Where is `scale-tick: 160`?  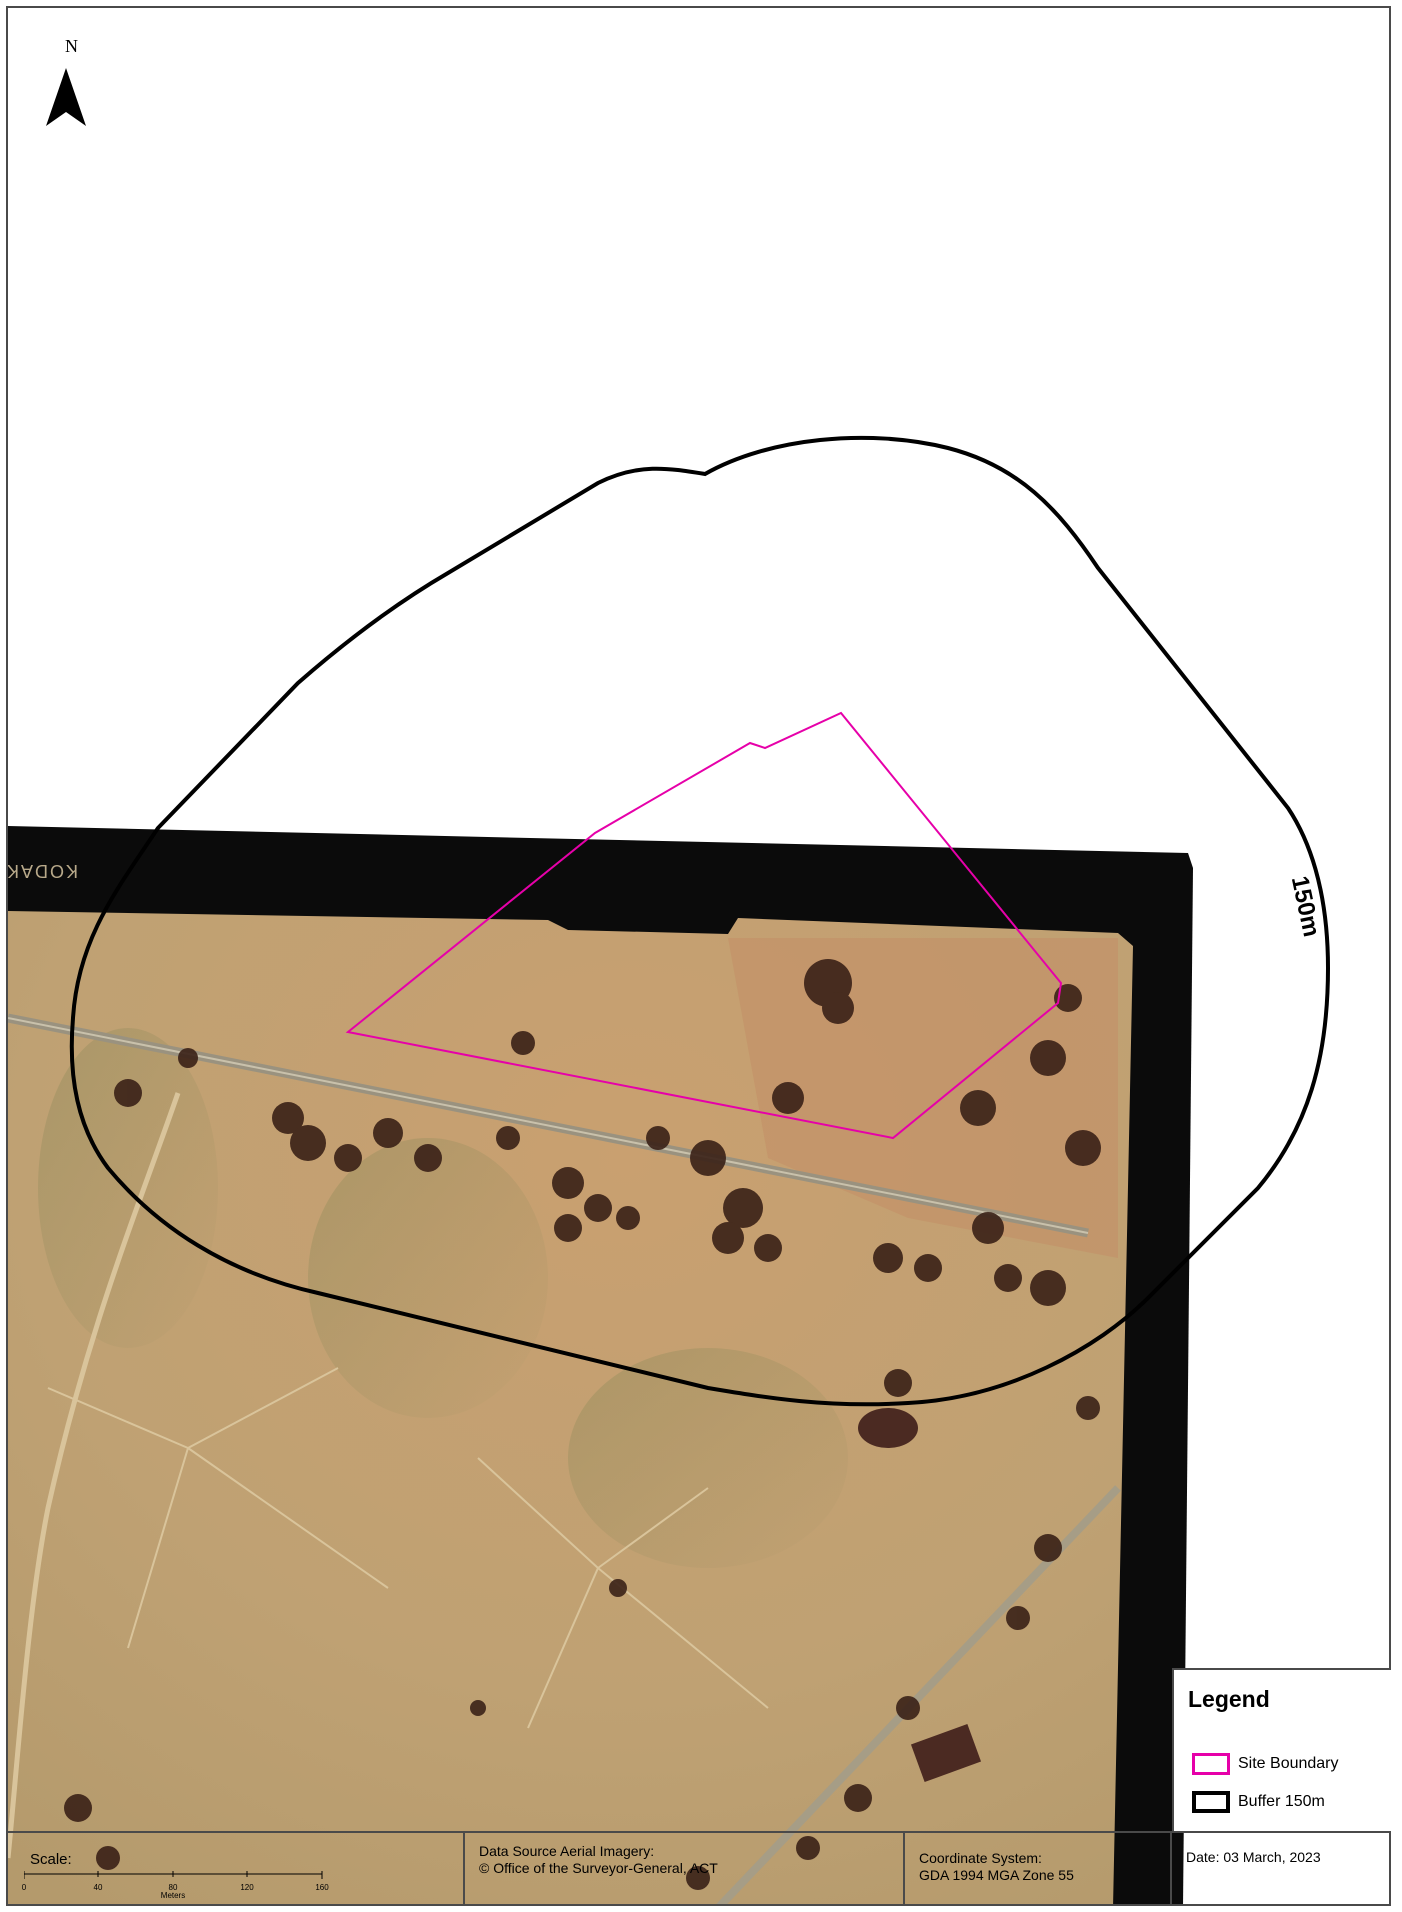
scale-tick: 160 is located at coordinates (322, 1887).